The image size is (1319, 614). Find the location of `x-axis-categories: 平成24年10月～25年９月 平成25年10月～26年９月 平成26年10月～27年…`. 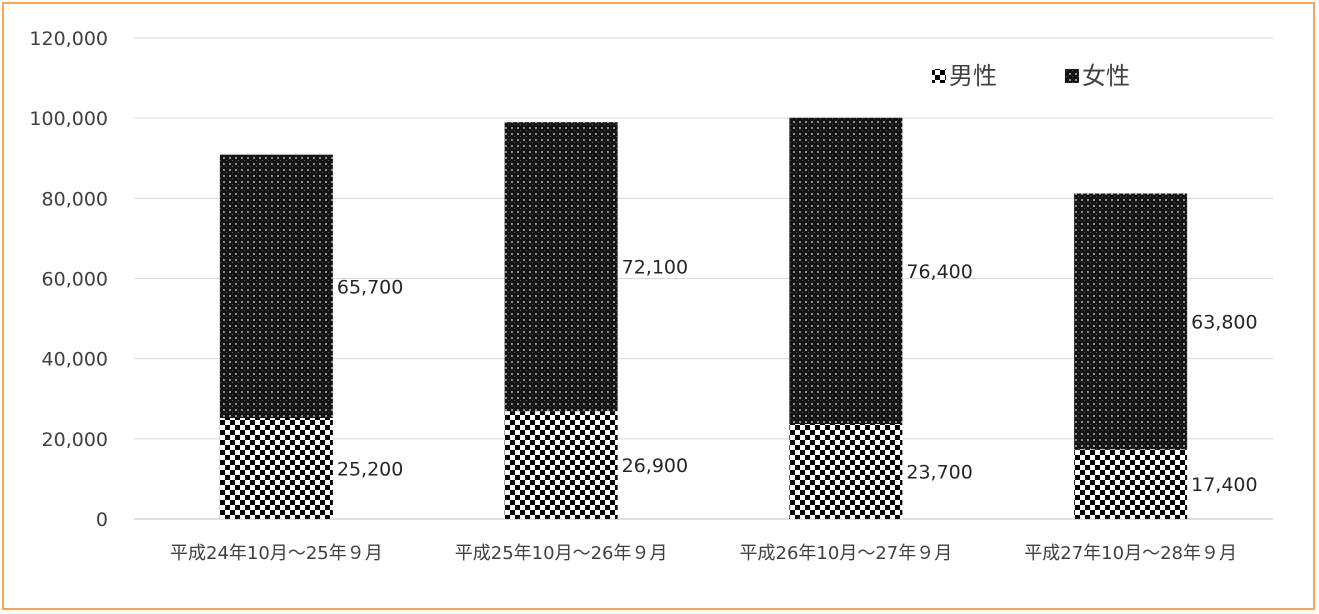

x-axis-categories: 平成24年10月～25年９月 平成25年10月～26年９月 平成26年10月～27年… is located at coordinates (703, 553).